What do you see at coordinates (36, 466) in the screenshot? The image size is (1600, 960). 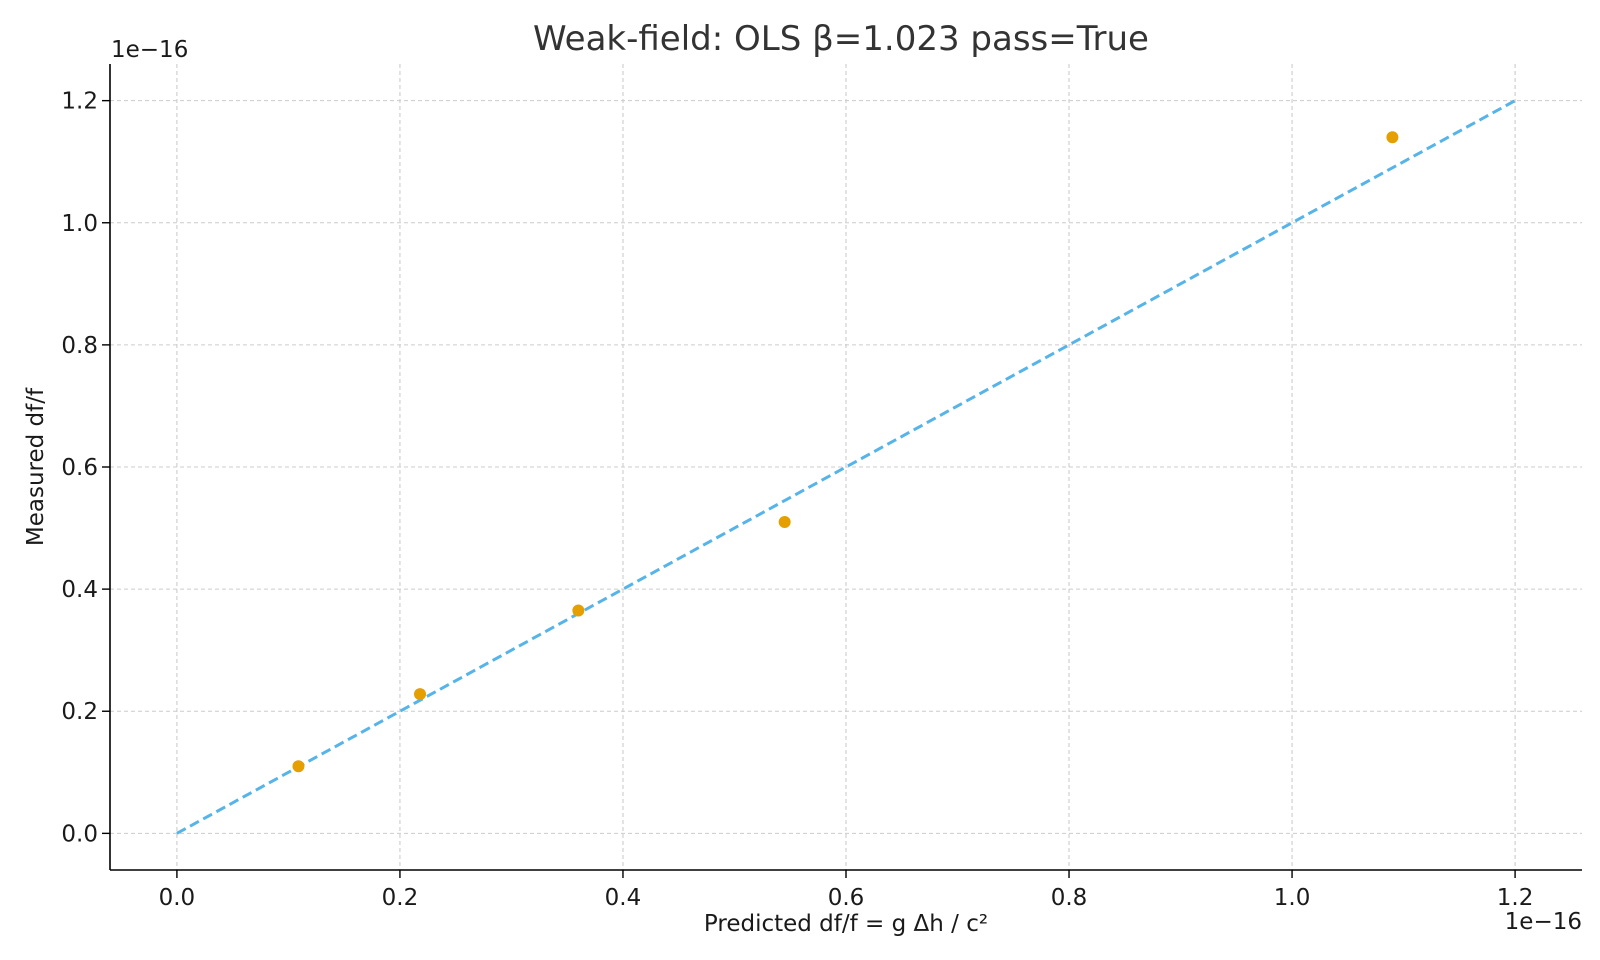 I see `y-axis-label: Measured df/f` at bounding box center [36, 466].